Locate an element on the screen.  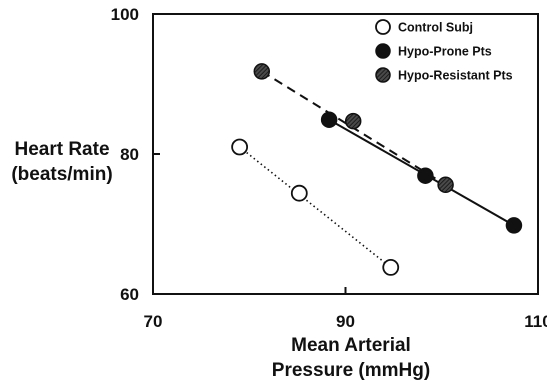
y-tick-label-60: 60 is located at coordinates (129, 294).